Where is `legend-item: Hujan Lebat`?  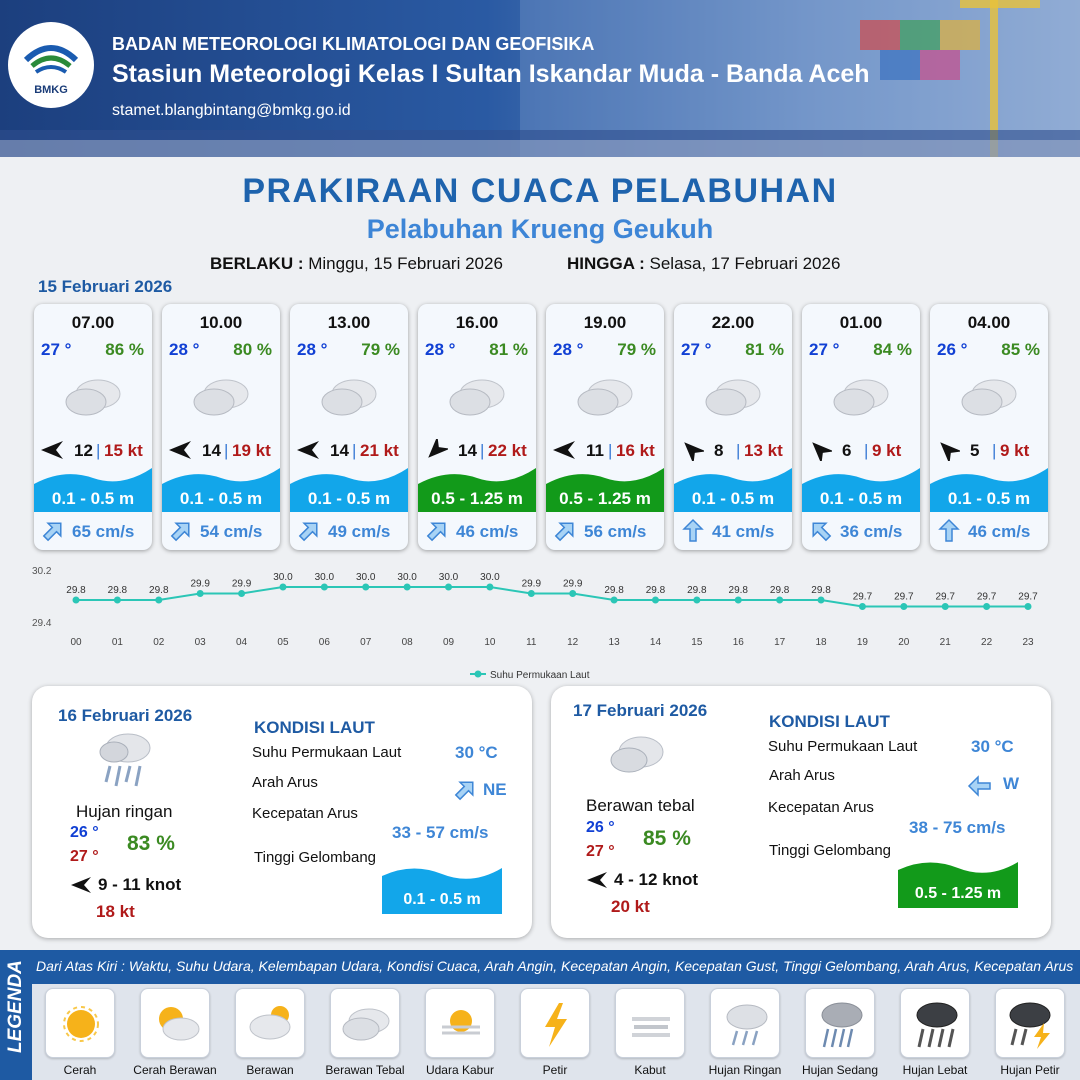
legend-item: Hujan Lebat is located at coordinates (935, 1032).